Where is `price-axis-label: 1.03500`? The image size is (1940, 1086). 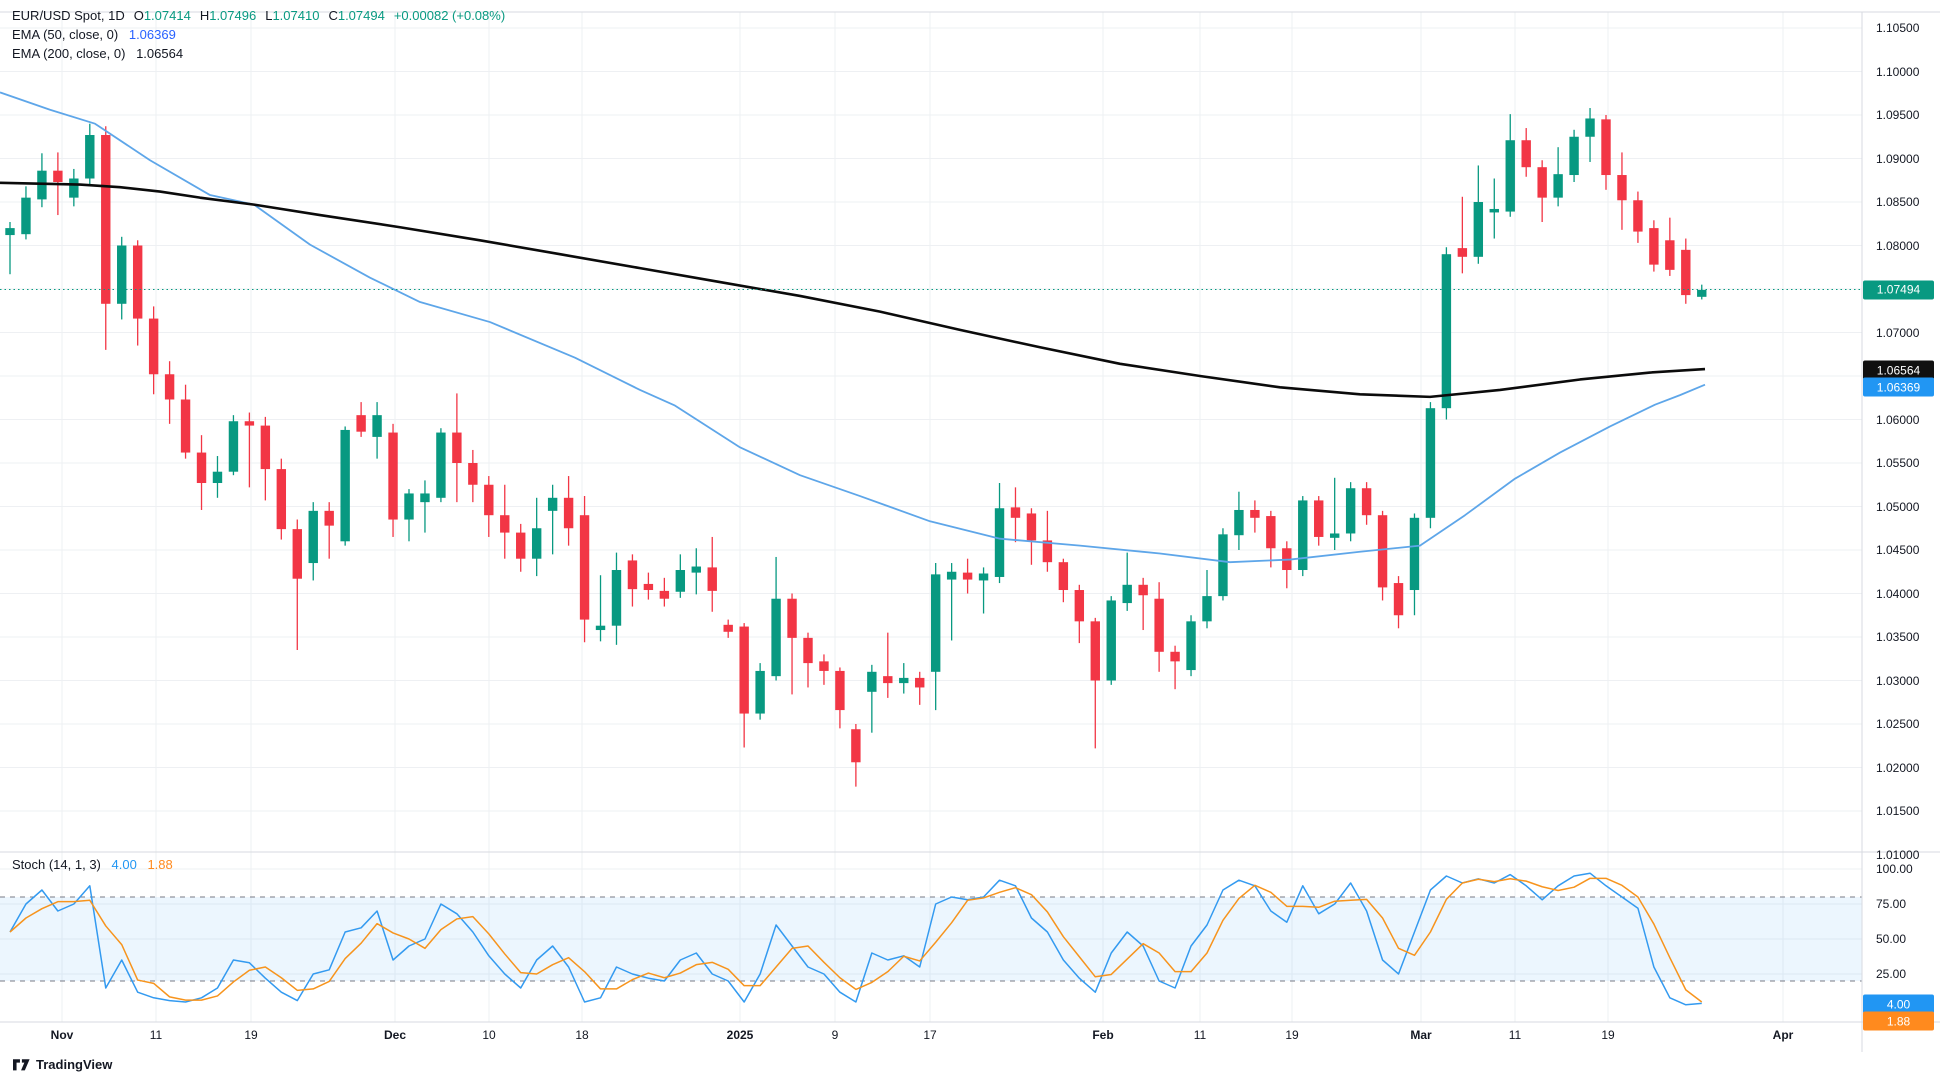 price-axis-label: 1.03500 is located at coordinates (1898, 637).